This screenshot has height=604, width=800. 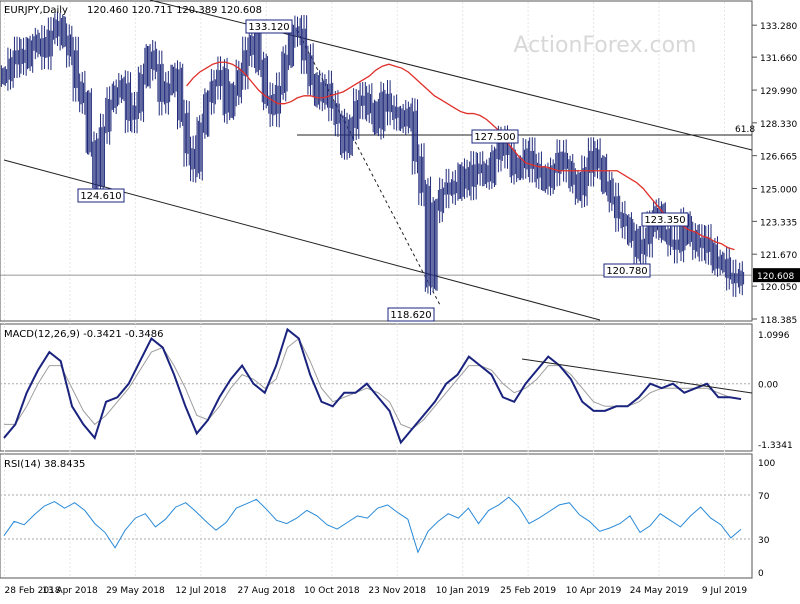 I want to click on rsi-tick-label: 0, so click(x=761, y=574).